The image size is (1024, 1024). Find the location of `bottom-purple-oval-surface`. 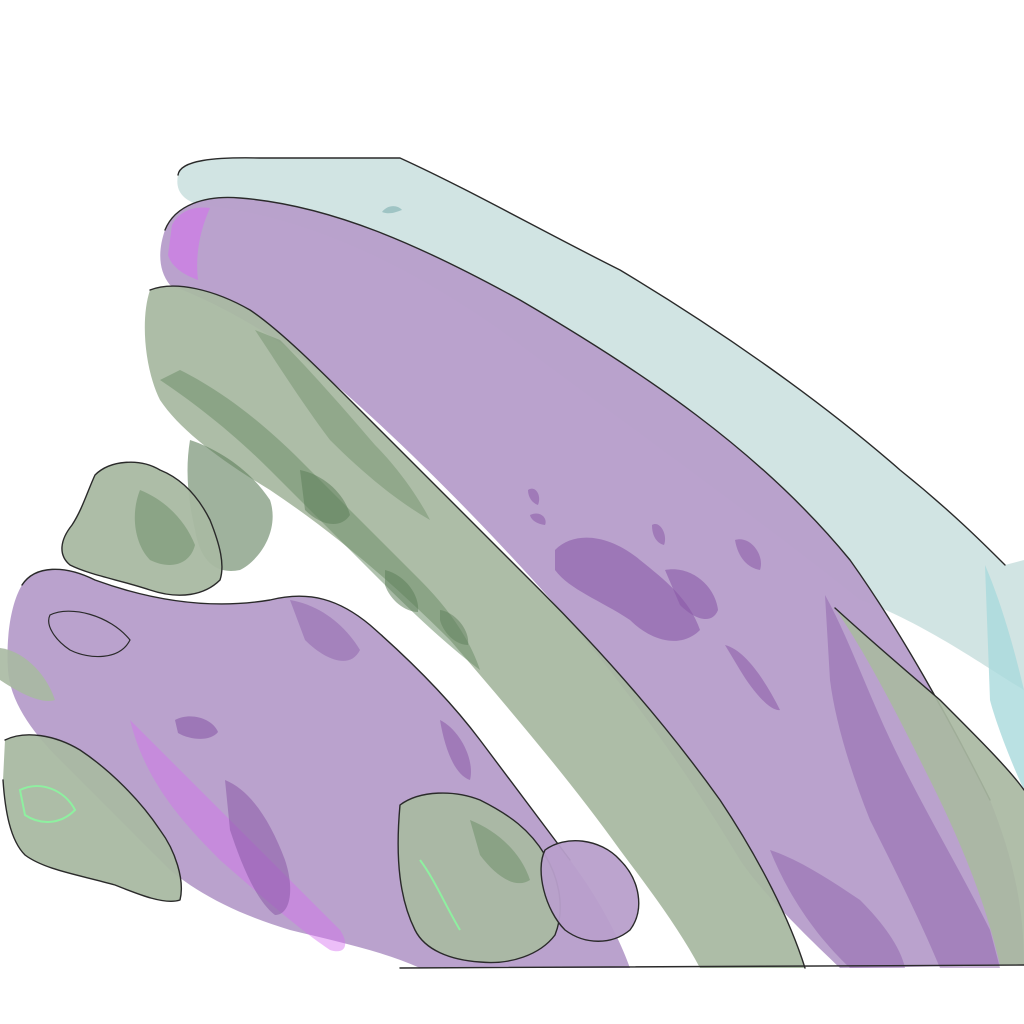

bottom-purple-oval-surface is located at coordinates (590, 891).